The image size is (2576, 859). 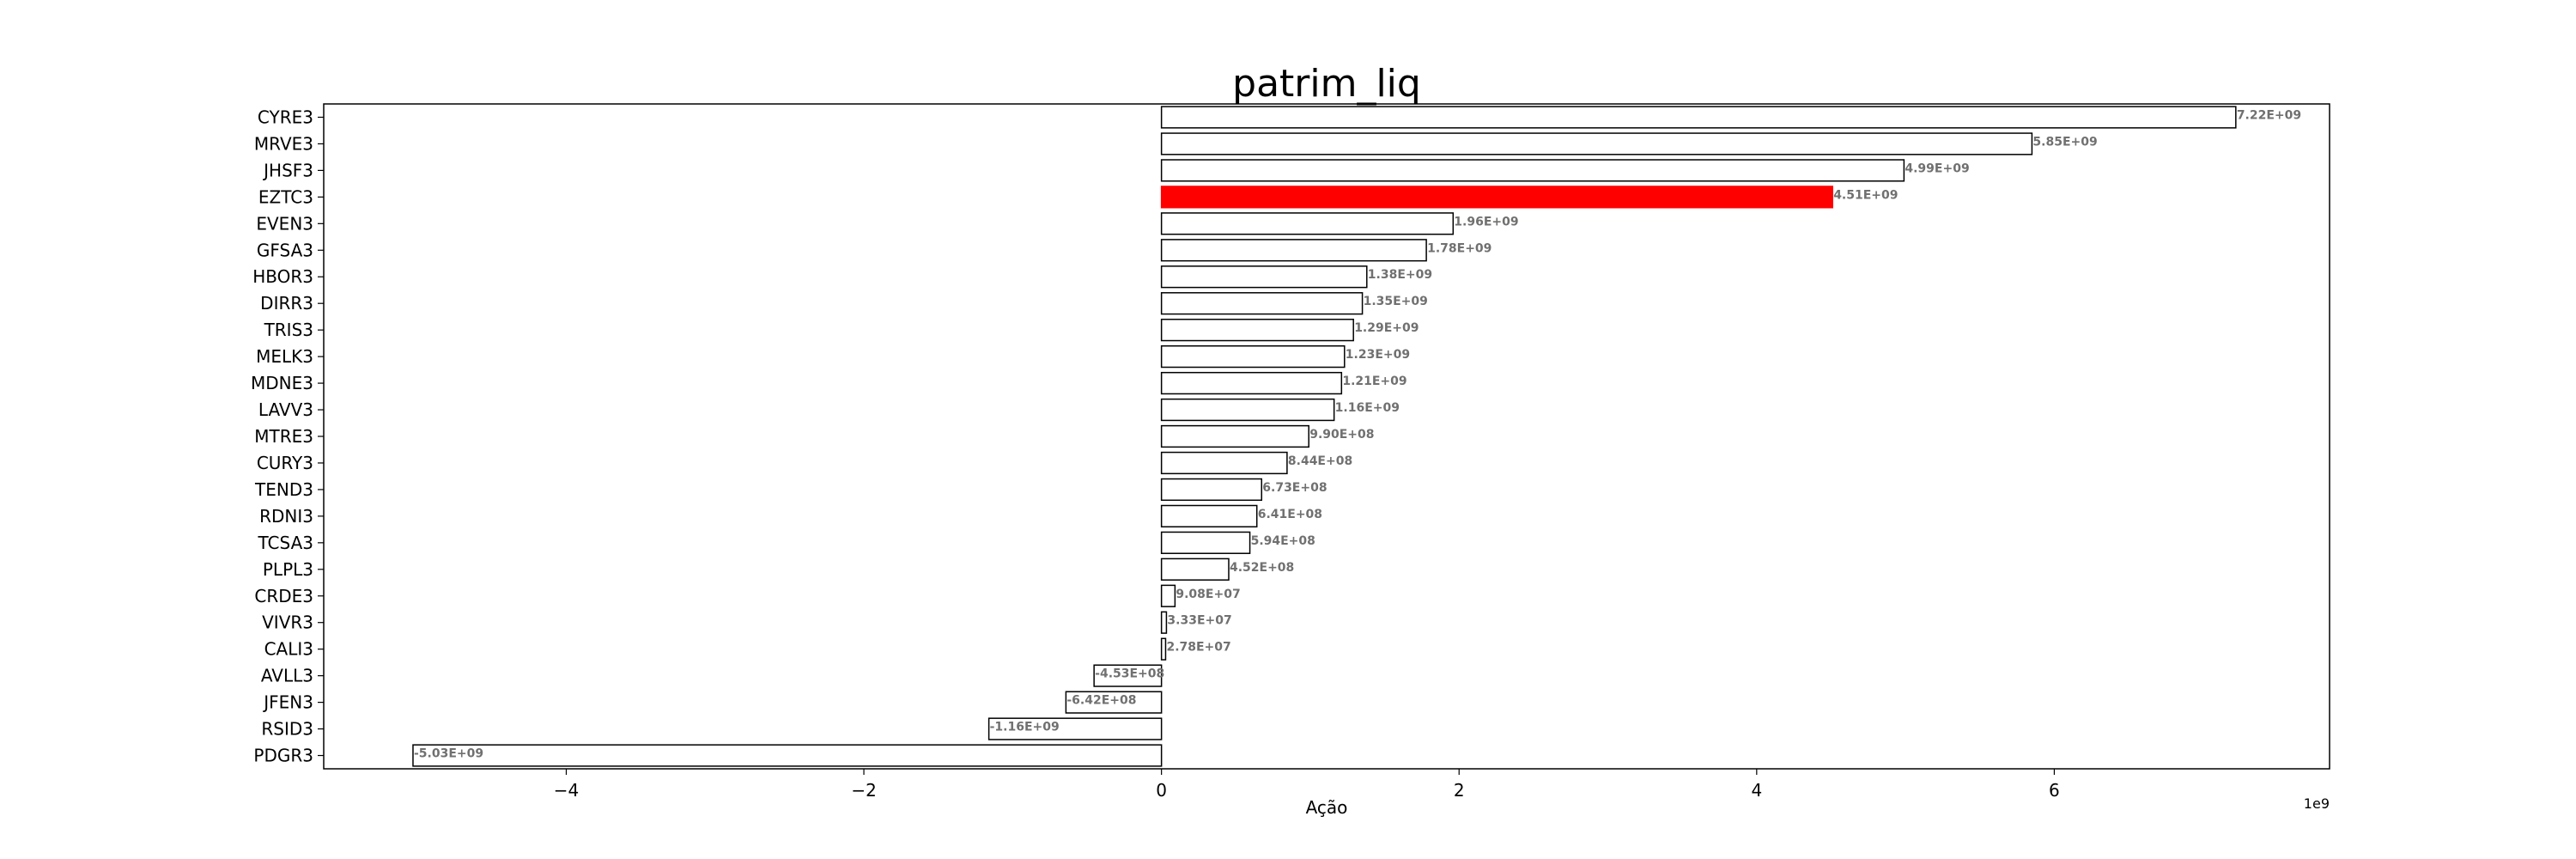 What do you see at coordinates (287, 730) in the screenshot?
I see `y-tick-label-rsid3: RSID3` at bounding box center [287, 730].